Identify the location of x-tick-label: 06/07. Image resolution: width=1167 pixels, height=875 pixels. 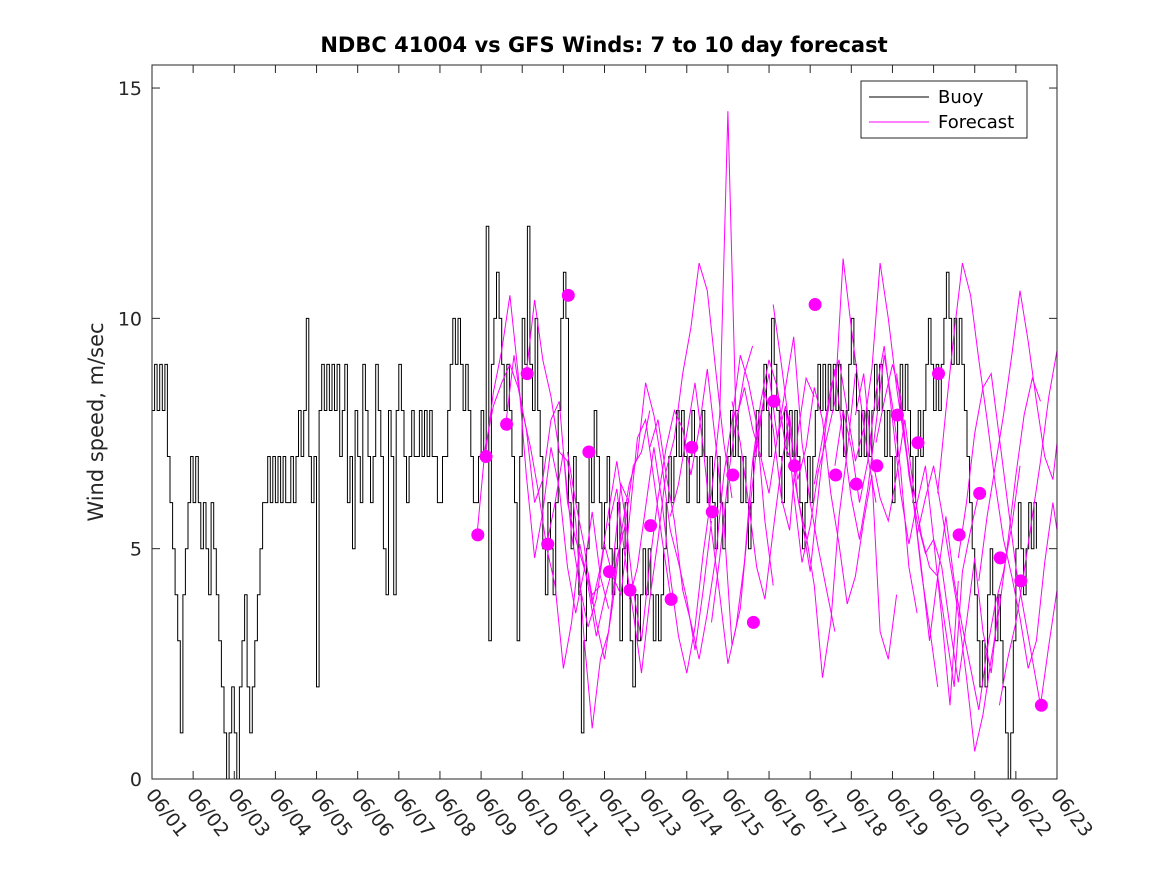
(413, 813).